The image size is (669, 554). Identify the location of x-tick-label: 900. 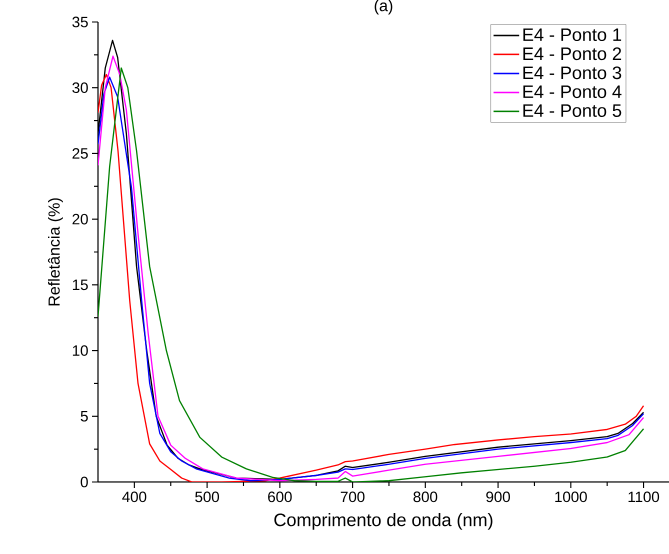
(498, 497).